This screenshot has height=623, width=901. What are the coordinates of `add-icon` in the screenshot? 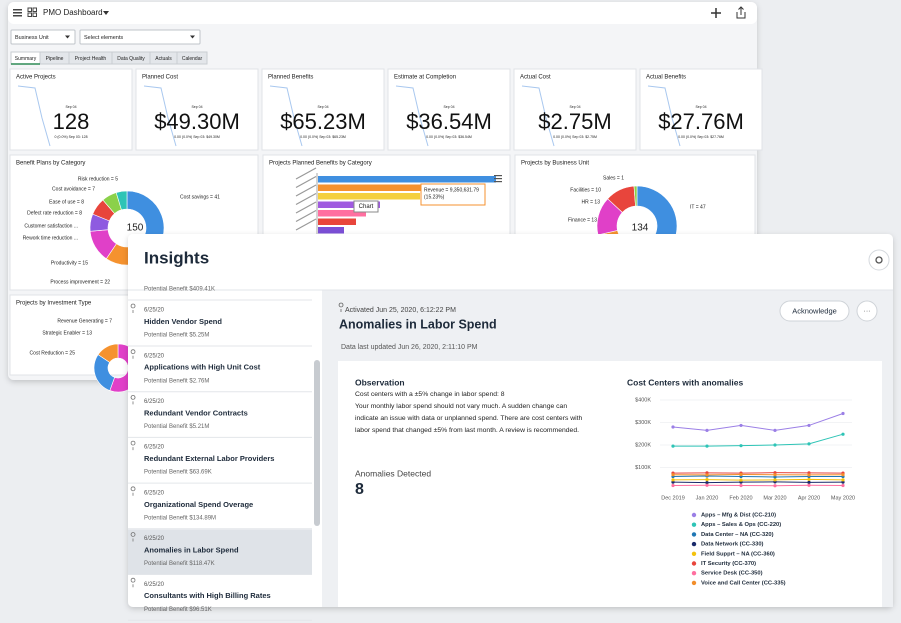 It's located at (716, 13).